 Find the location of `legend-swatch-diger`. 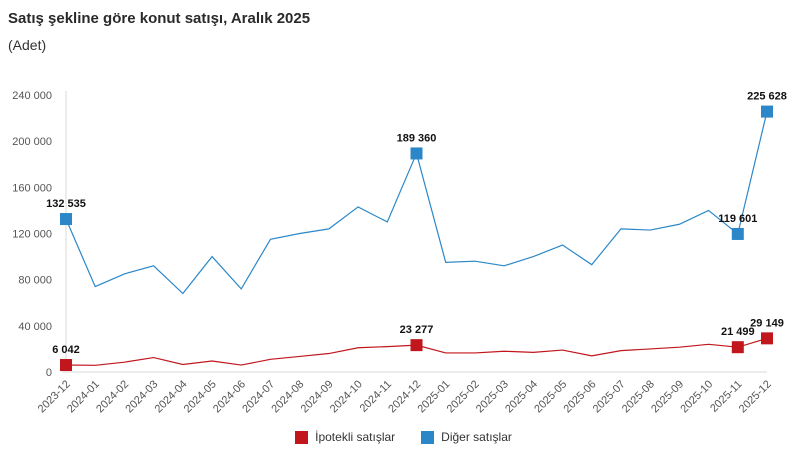

legend-swatch-diger is located at coordinates (428, 437).